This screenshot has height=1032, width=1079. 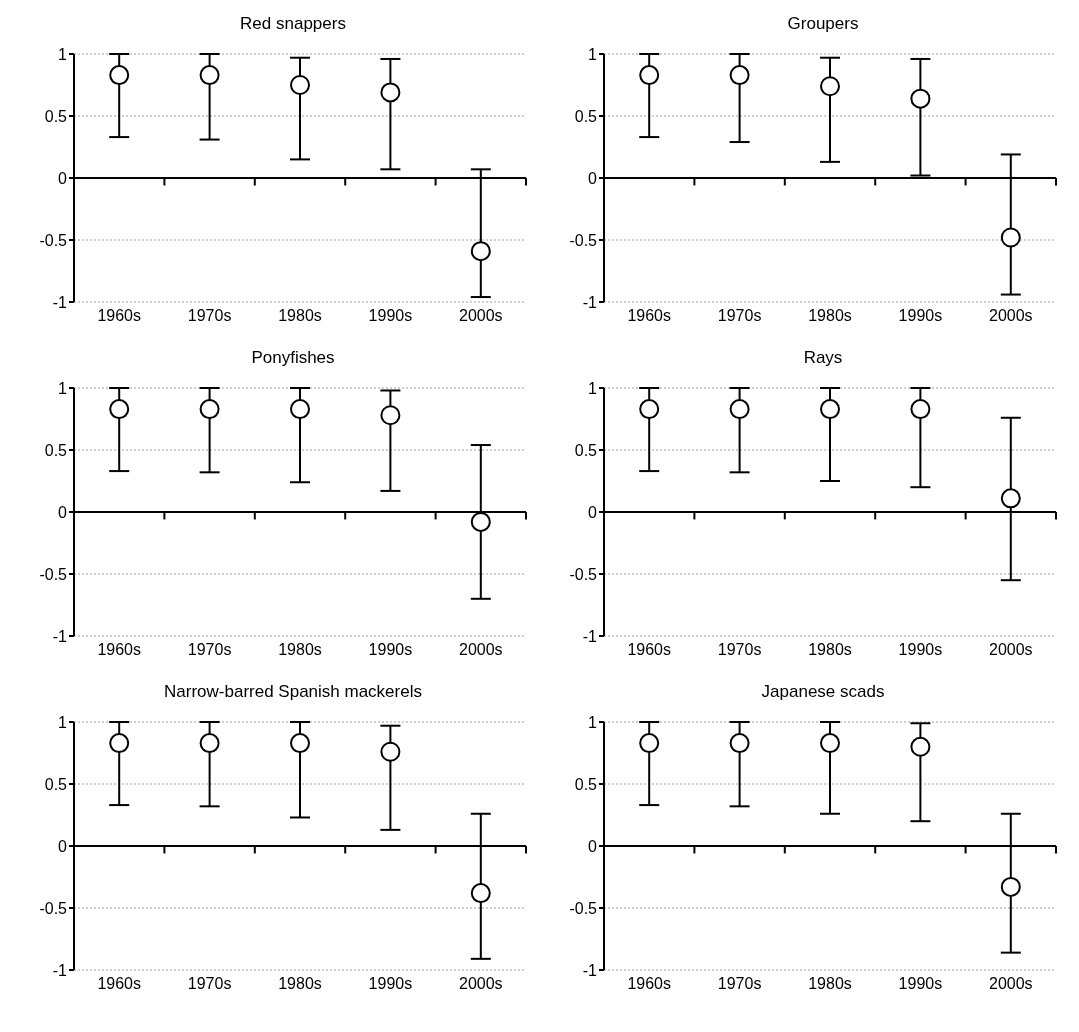 I want to click on chart-title: Red snappers, so click(x=293, y=24).